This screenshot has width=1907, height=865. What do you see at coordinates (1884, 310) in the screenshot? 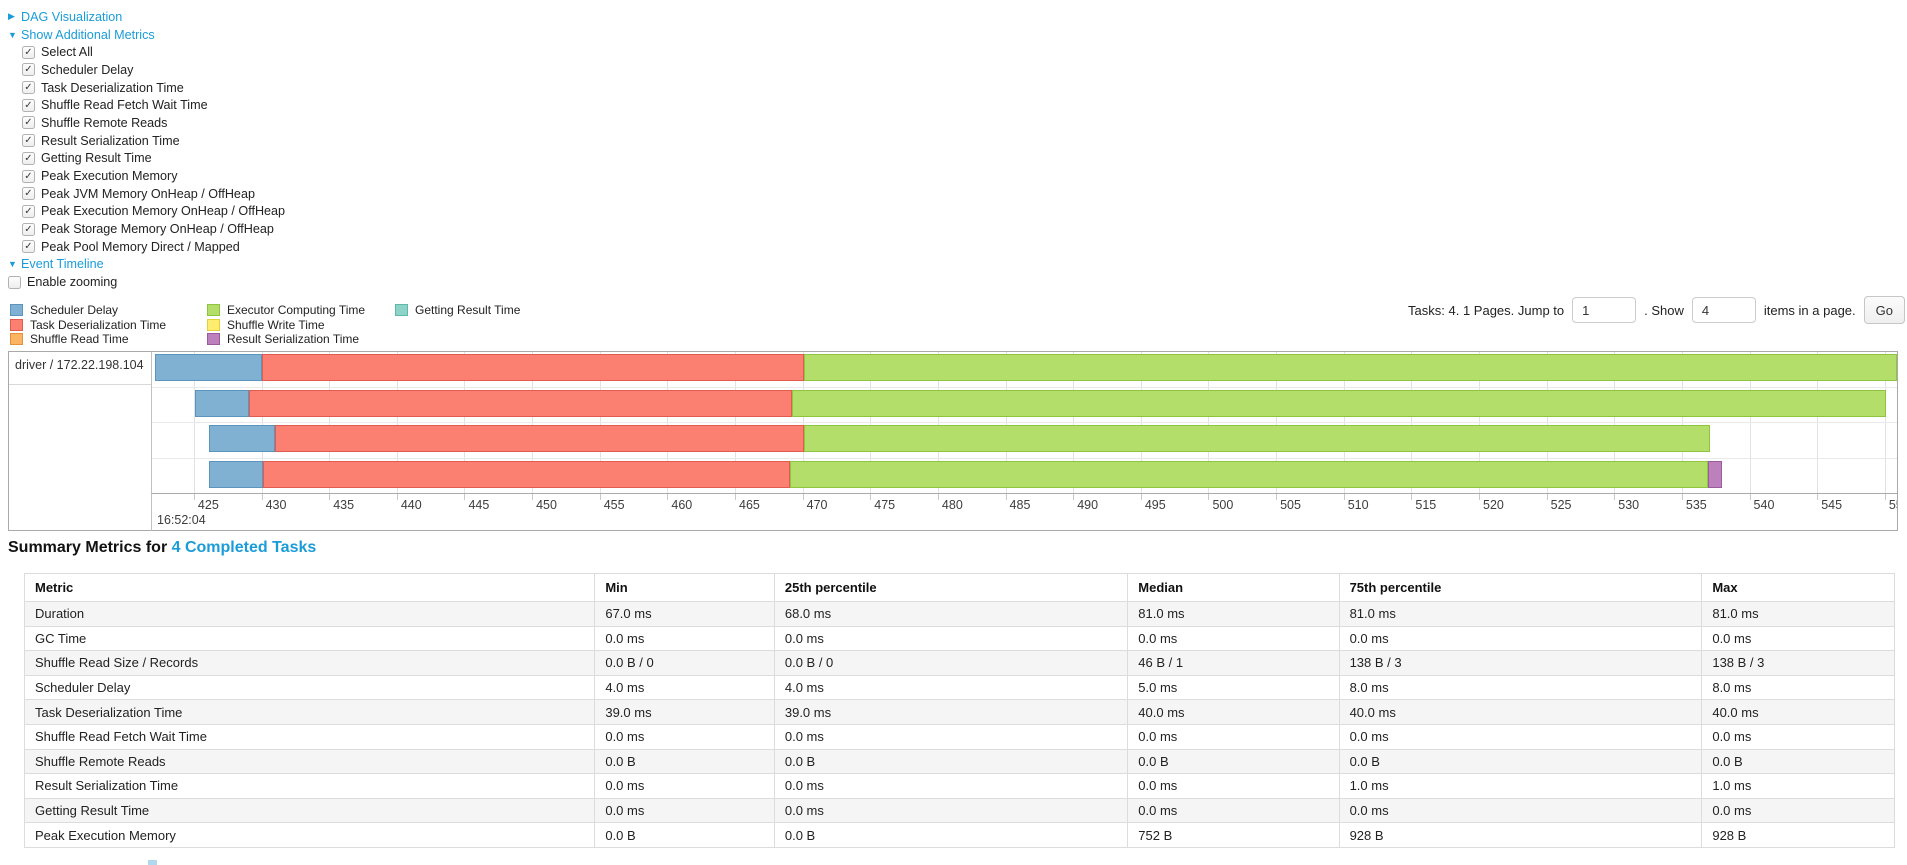
I see `go-button: Go` at bounding box center [1884, 310].